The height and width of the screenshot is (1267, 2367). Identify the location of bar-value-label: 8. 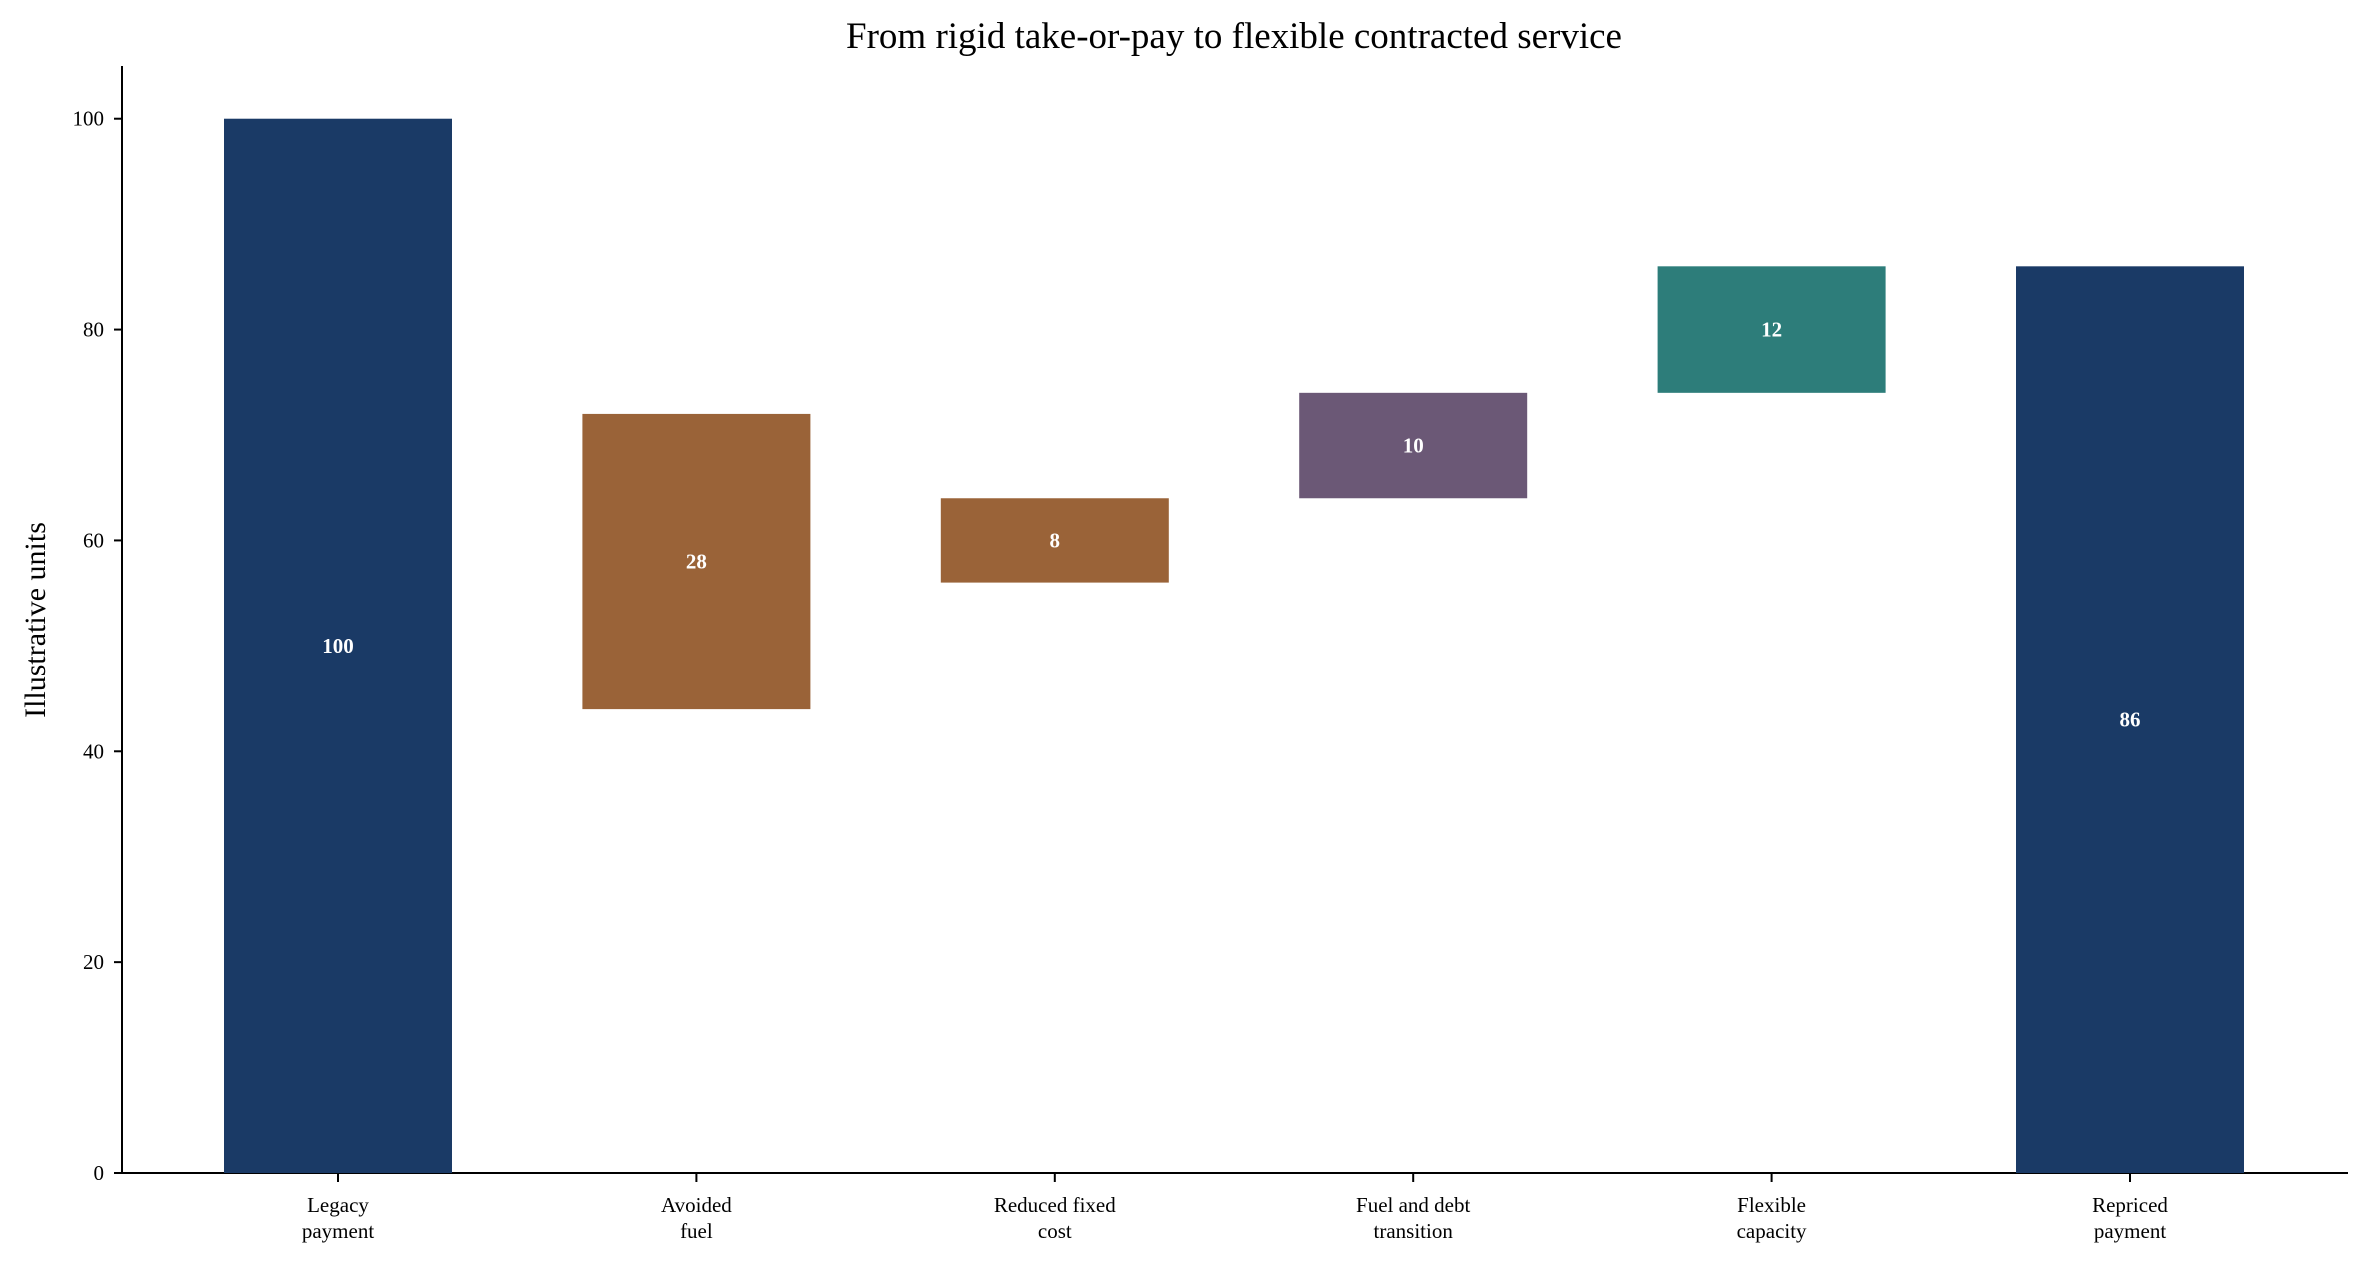
(1055, 540).